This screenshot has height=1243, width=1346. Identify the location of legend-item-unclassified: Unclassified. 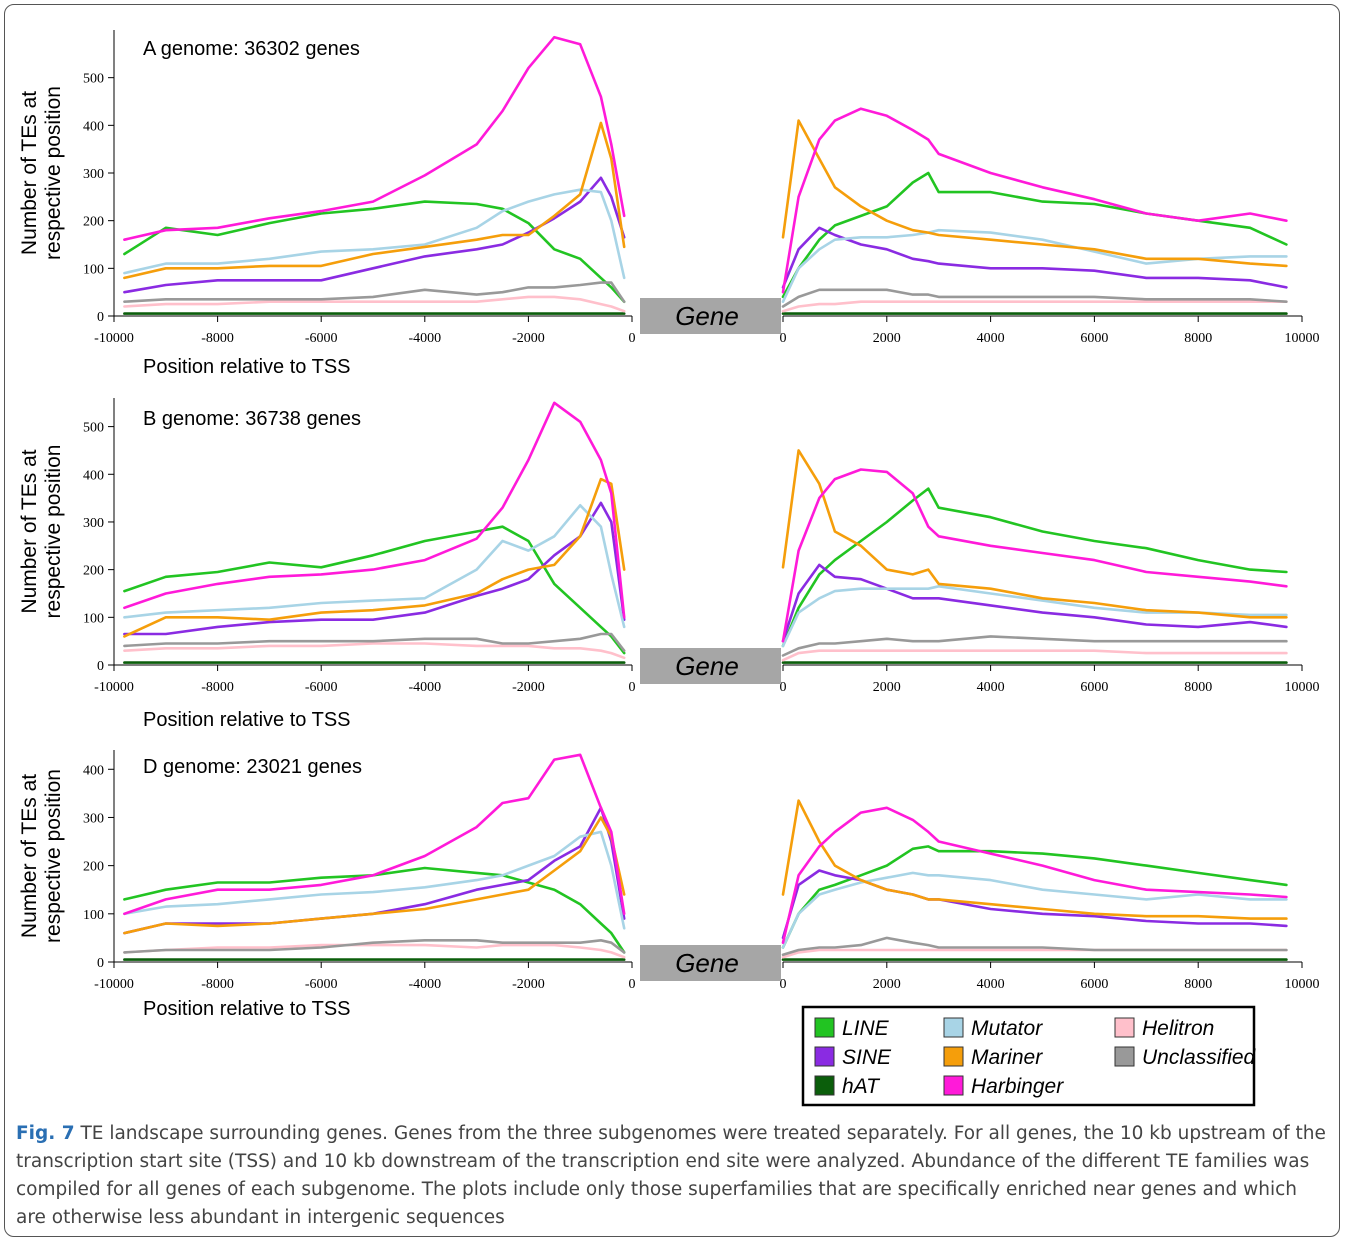
(1185, 1057).